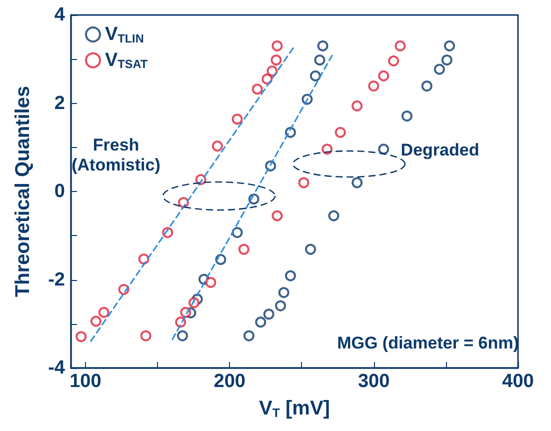 This screenshot has width=551, height=431. I want to click on annotation: Fresh (Atomistic), so click(116, 155).